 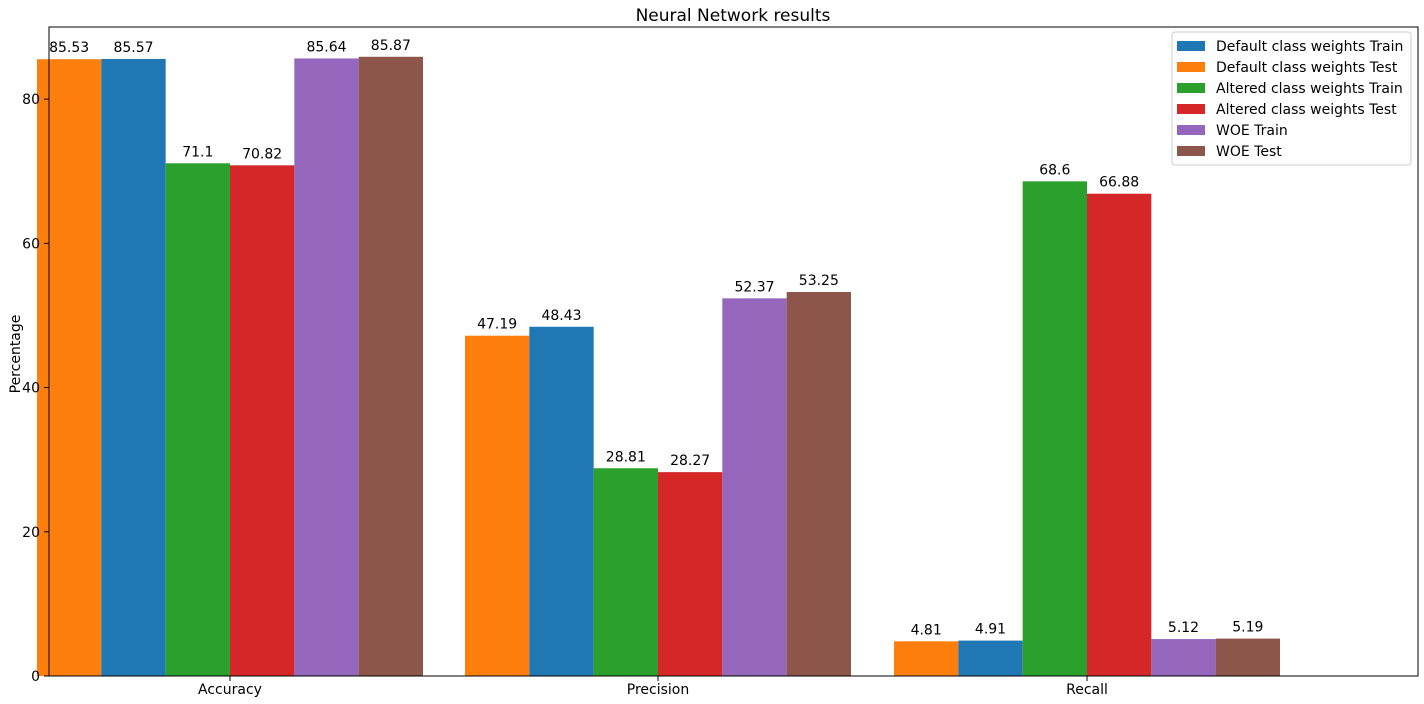 What do you see at coordinates (1309, 89) in the screenshot?
I see `legend-label-altered-class-weights-train: Altered class weights Train` at bounding box center [1309, 89].